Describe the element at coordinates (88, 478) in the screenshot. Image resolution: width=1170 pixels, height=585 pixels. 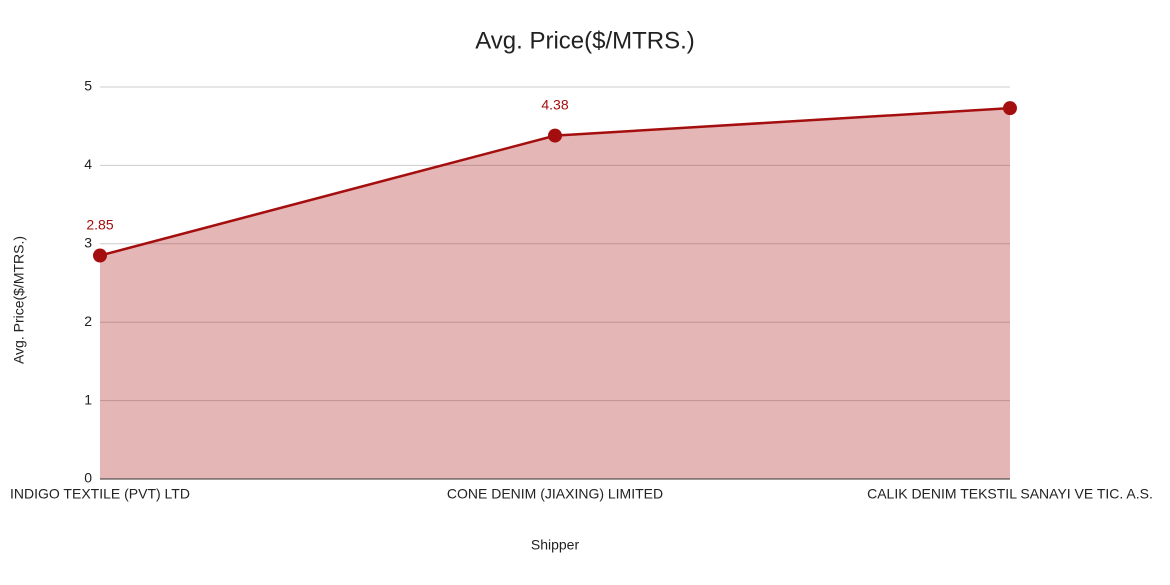
I see `y-tick-label: 0` at that location.